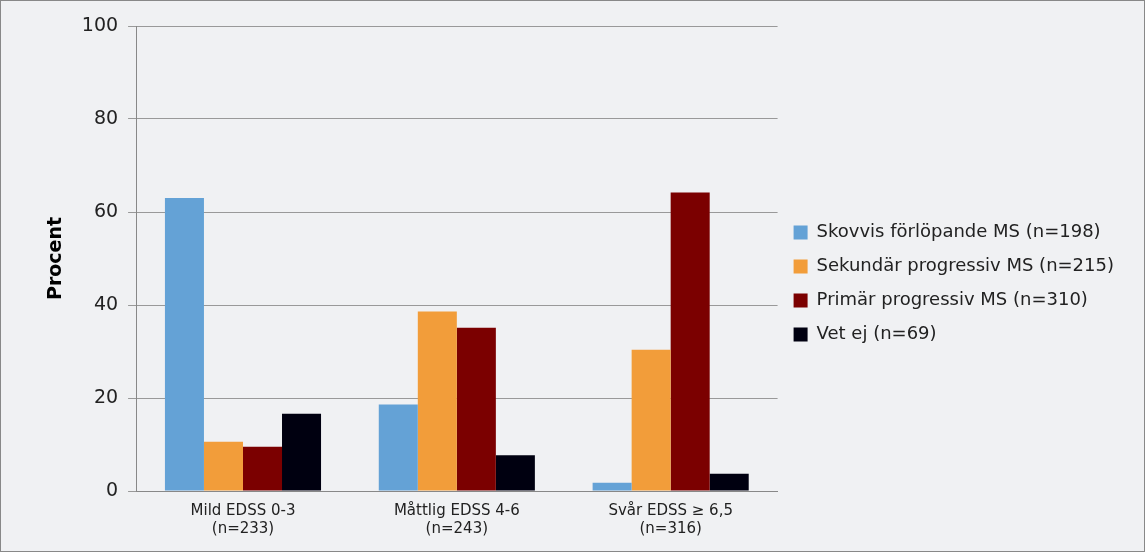 The image size is (1145, 552). What do you see at coordinates (54, 258) in the screenshot?
I see `y-axis-title: Procent` at bounding box center [54, 258].